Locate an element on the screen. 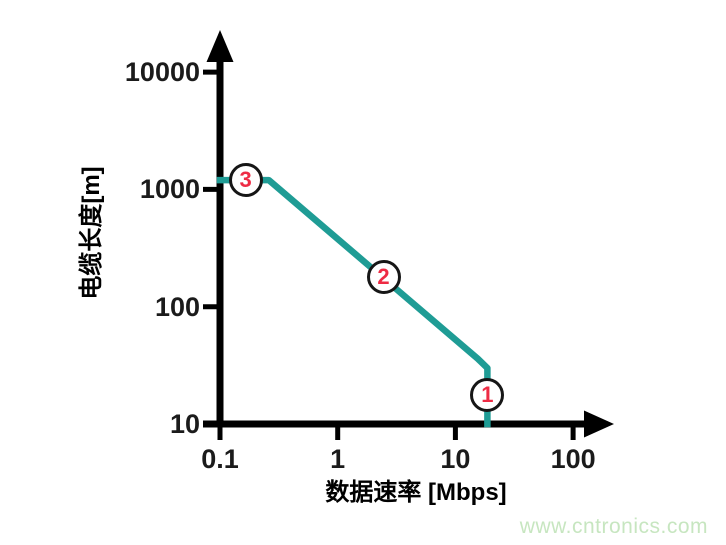 The image size is (726, 545). y-tick-label: 10 is located at coordinates (184, 424).